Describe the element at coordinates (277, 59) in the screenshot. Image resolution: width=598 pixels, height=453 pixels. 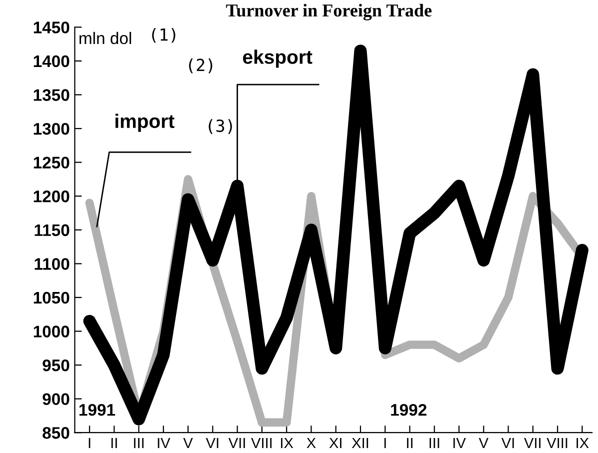
I see `text: eksport` at that location.